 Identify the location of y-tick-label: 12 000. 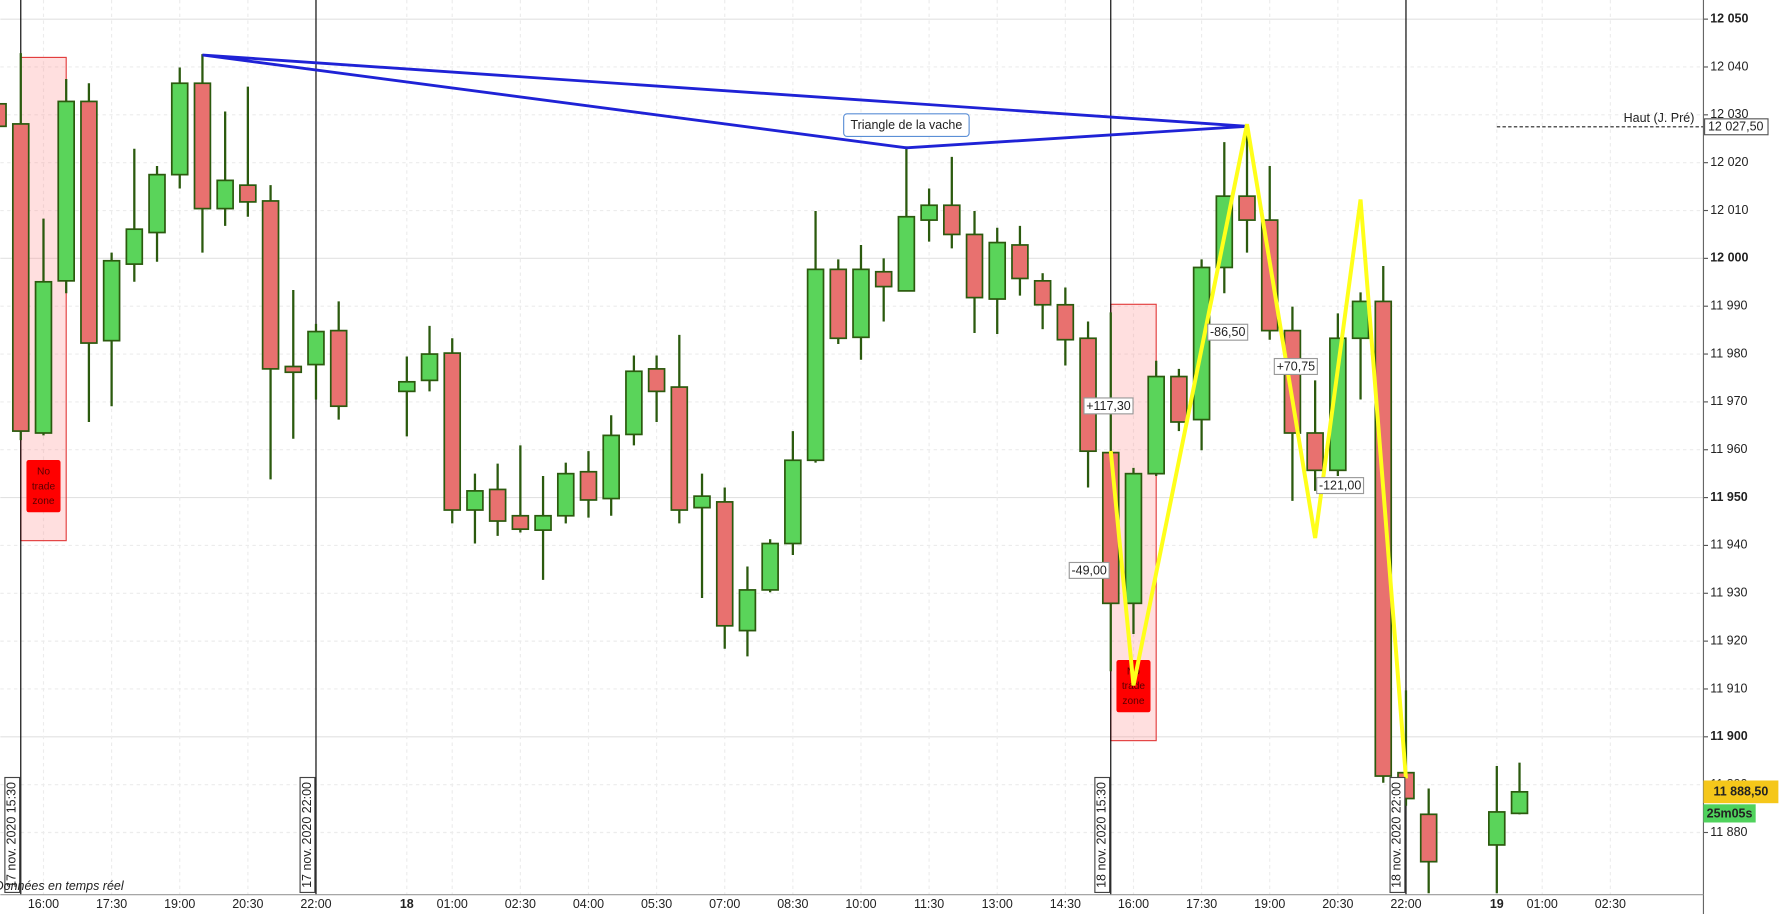
(1729, 258).